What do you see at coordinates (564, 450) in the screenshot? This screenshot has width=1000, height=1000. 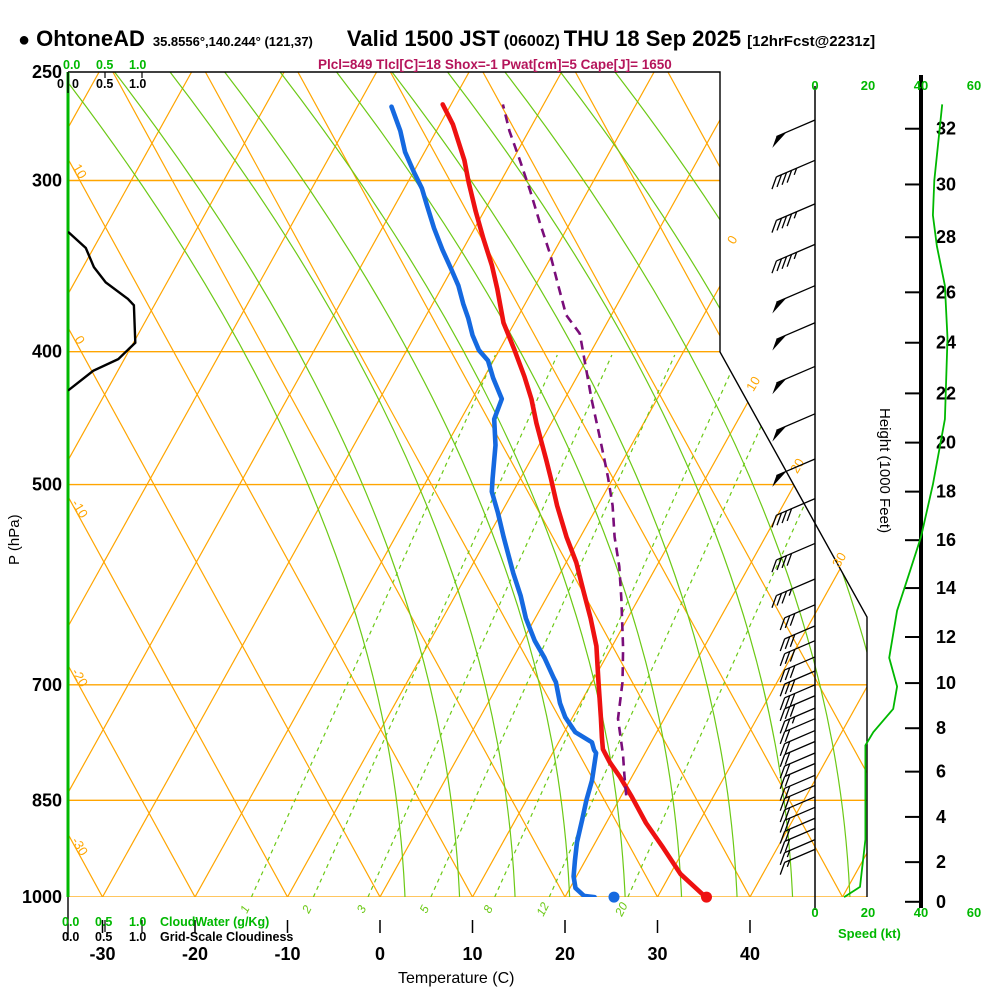 I see `parcel-path-curve` at bounding box center [564, 450].